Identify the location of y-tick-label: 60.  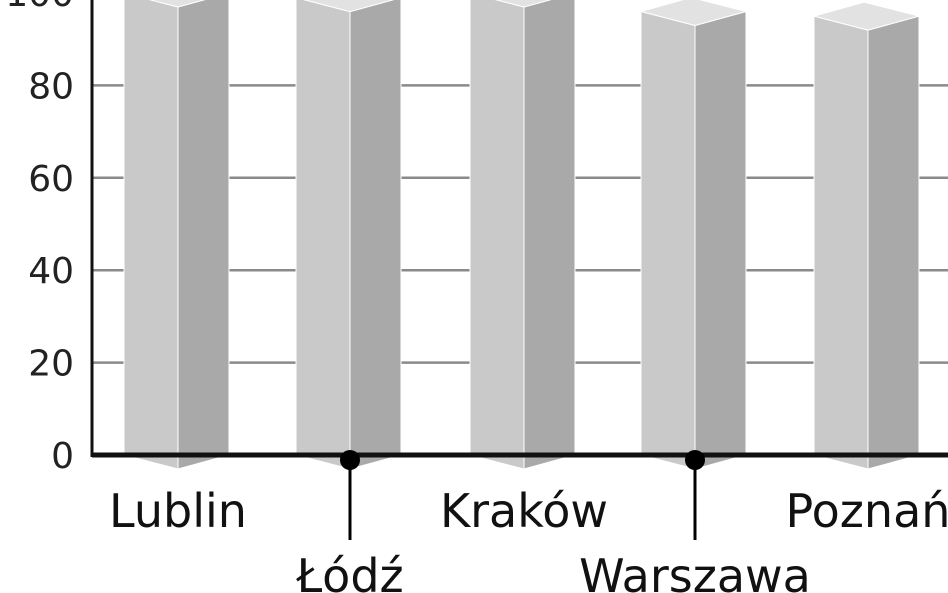
(51, 179).